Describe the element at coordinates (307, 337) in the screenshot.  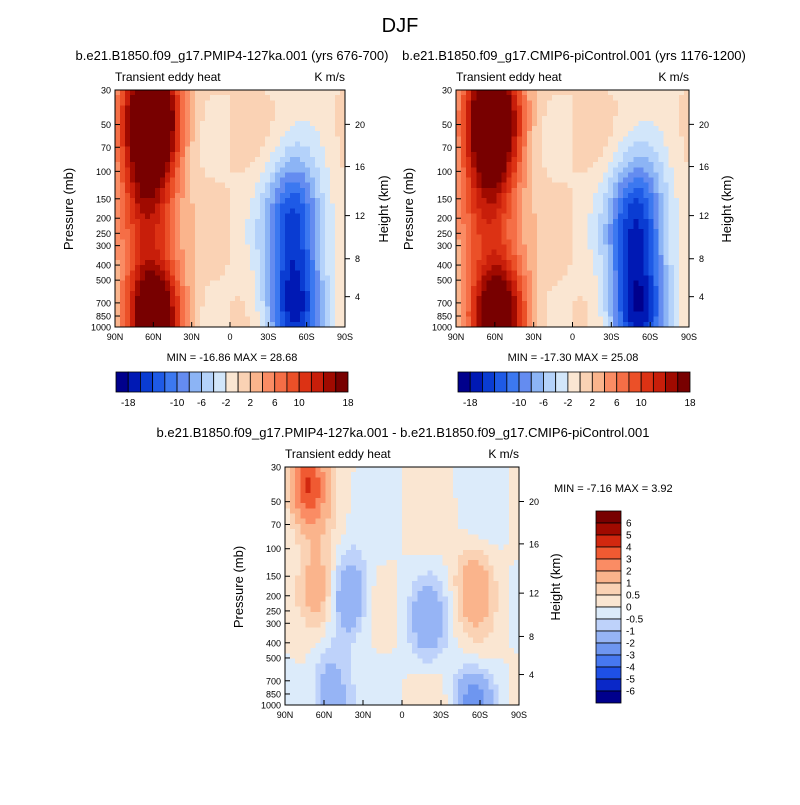
I see `x-tick-label: 60S` at that location.